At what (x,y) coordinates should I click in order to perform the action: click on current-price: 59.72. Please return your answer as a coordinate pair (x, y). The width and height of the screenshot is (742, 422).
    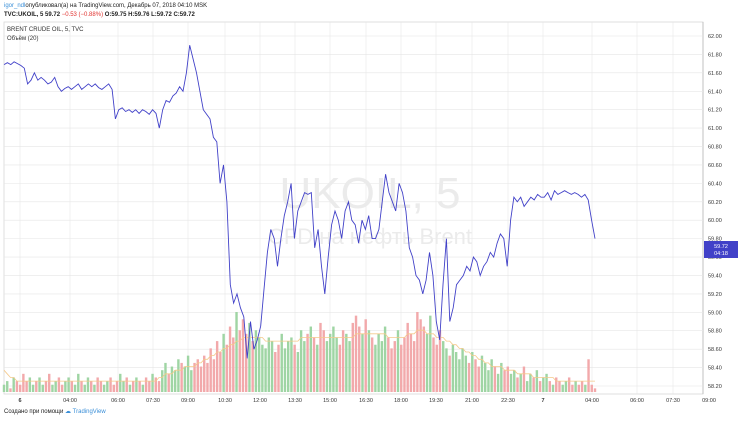
    Looking at the image, I should click on (53, 15).